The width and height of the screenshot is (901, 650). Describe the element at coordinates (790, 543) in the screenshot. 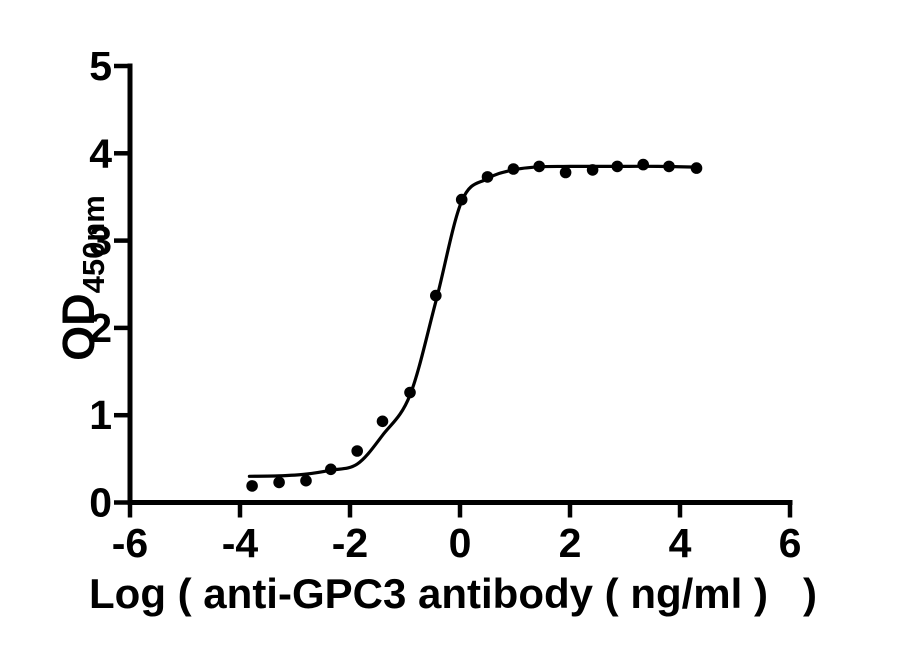

I see `x-tick-label: 6` at that location.